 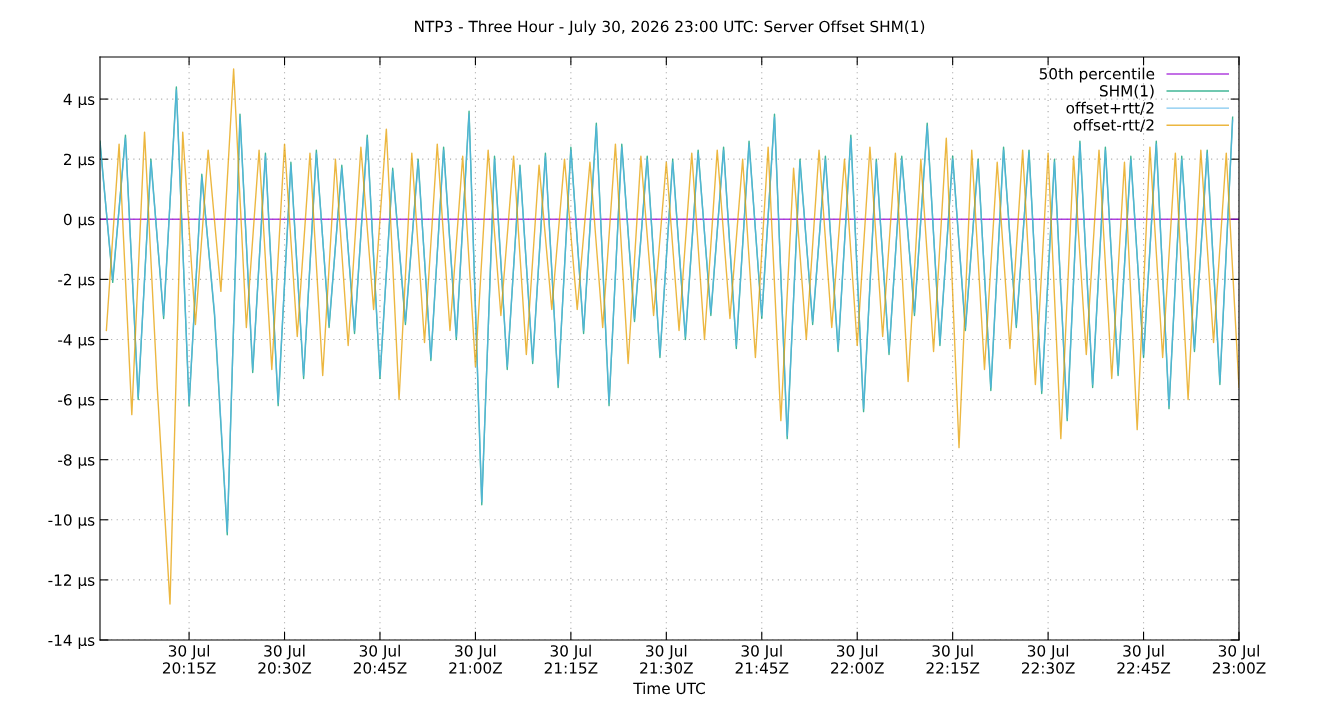 I want to click on x-tick-label: 30 Jul 22:30Z, so click(x=1048, y=659).